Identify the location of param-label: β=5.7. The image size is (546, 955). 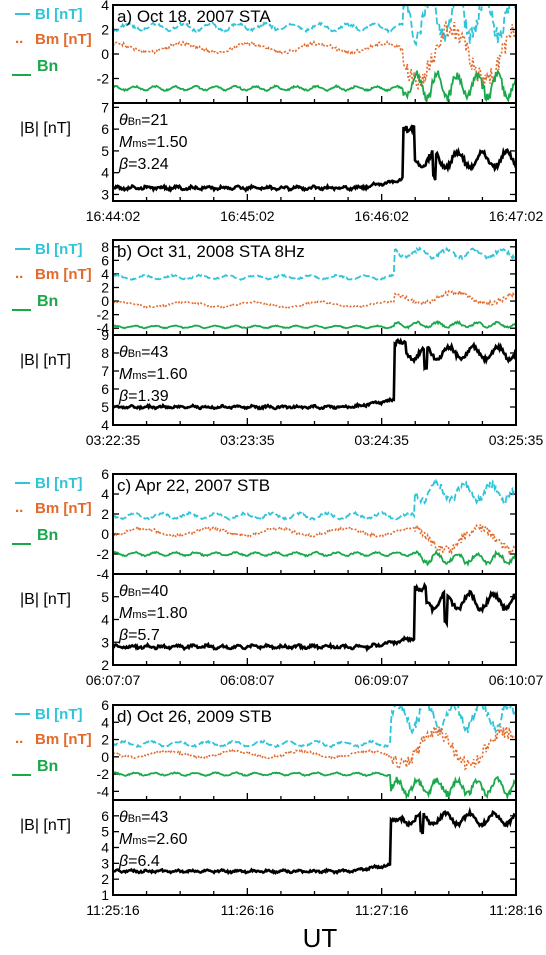
(139, 635).